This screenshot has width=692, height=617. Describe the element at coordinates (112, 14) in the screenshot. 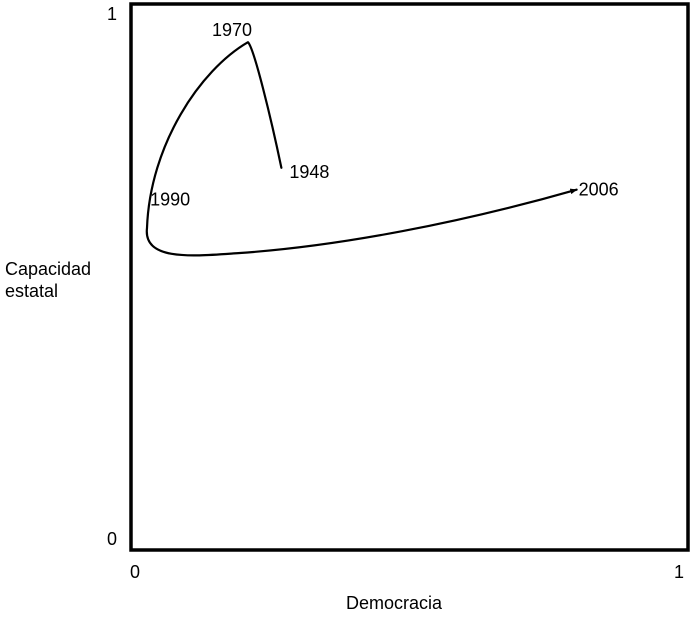

I see `y-tick-label-top: 1` at that location.